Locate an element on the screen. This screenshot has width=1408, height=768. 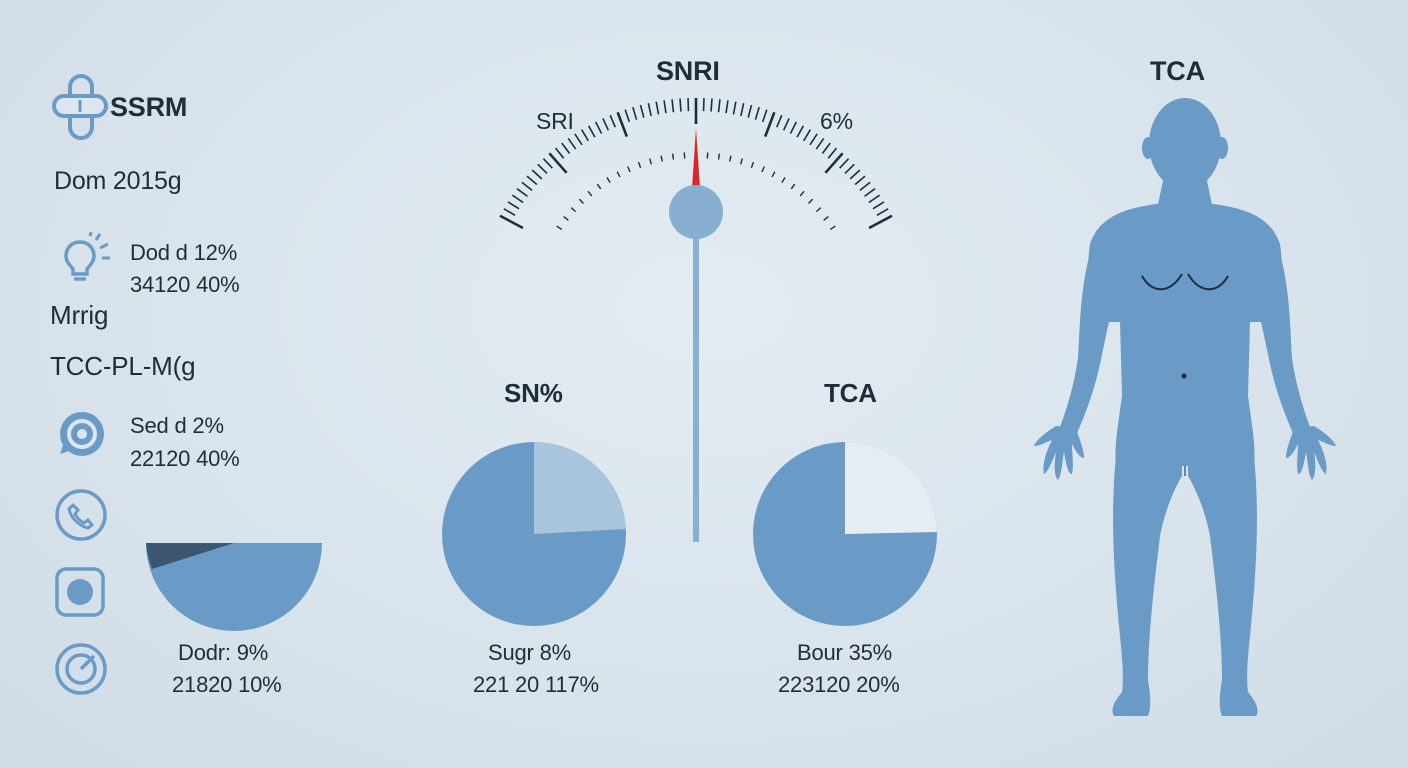
square-dot-icon is located at coordinates (80, 592).